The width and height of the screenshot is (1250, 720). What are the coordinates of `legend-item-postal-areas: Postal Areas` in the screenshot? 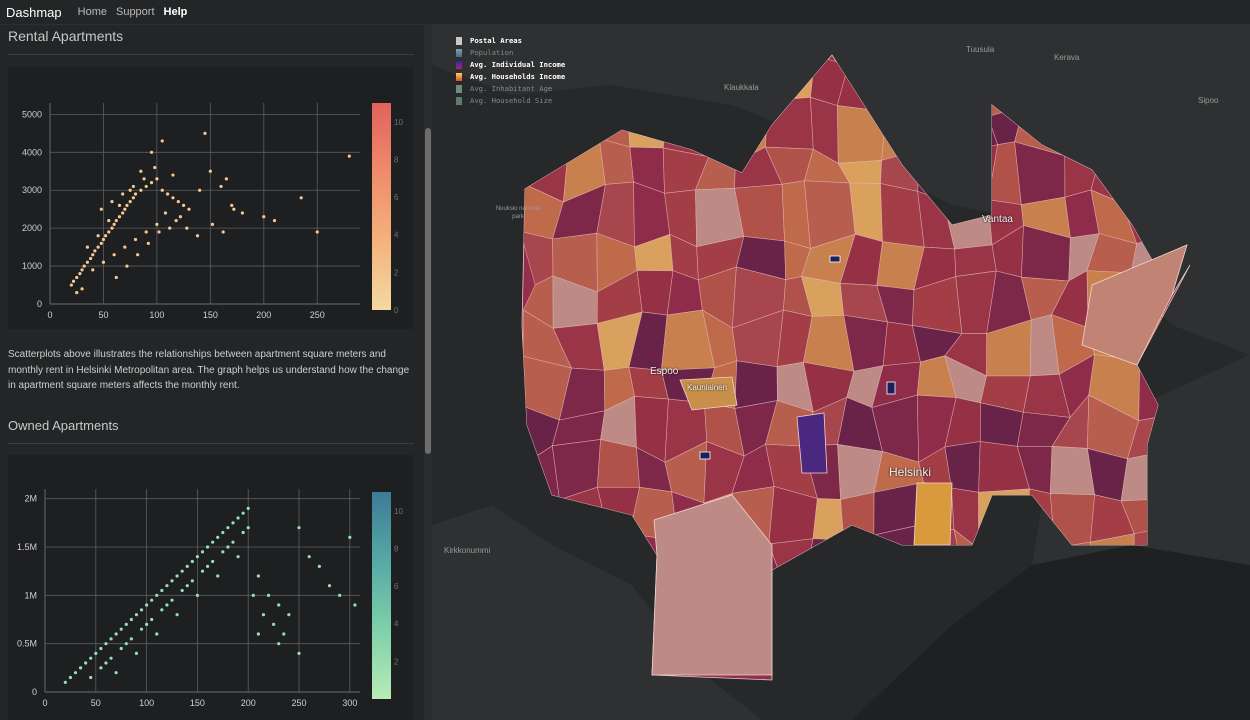 It's located at (510, 41).